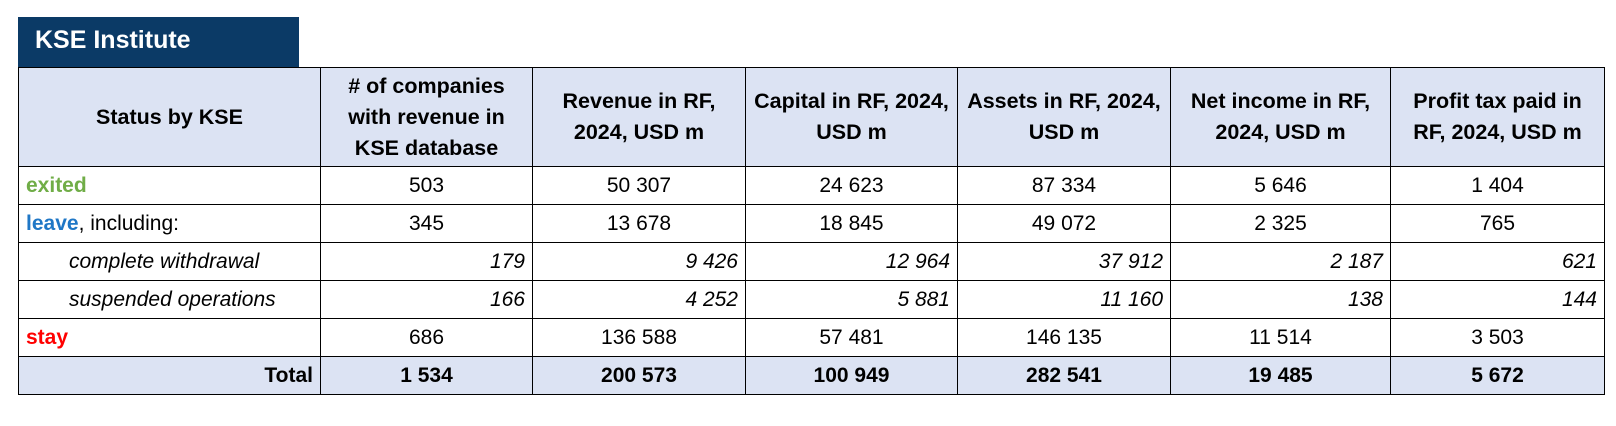 This screenshot has height=426, width=1616. Describe the element at coordinates (426, 375) in the screenshot. I see `table-cell: 1 534` at that location.